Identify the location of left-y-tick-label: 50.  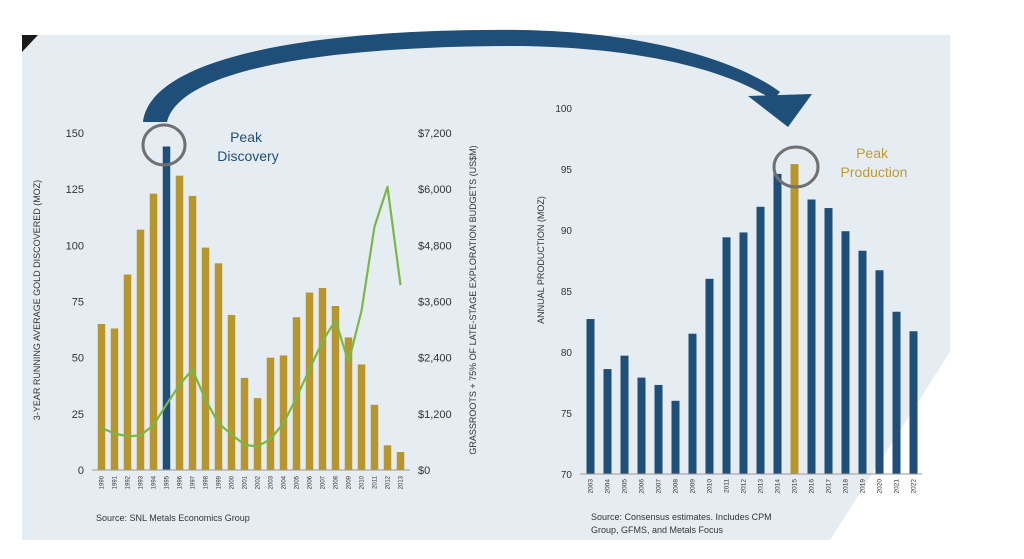
(78, 359).